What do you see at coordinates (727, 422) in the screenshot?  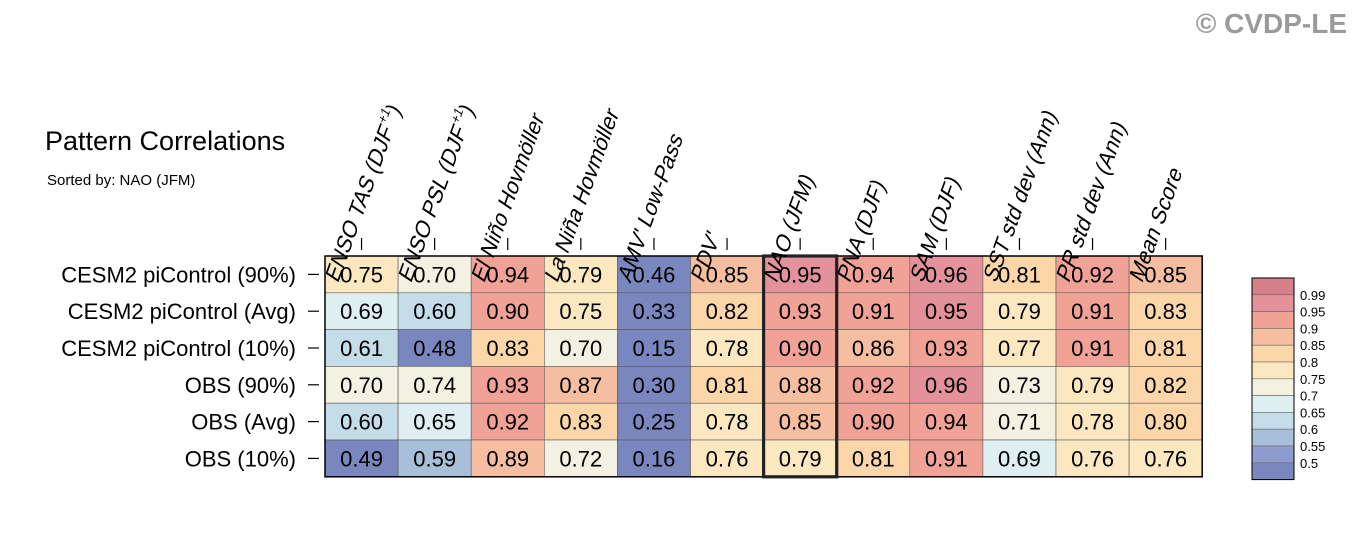 I see `cell-value: 0.78` at bounding box center [727, 422].